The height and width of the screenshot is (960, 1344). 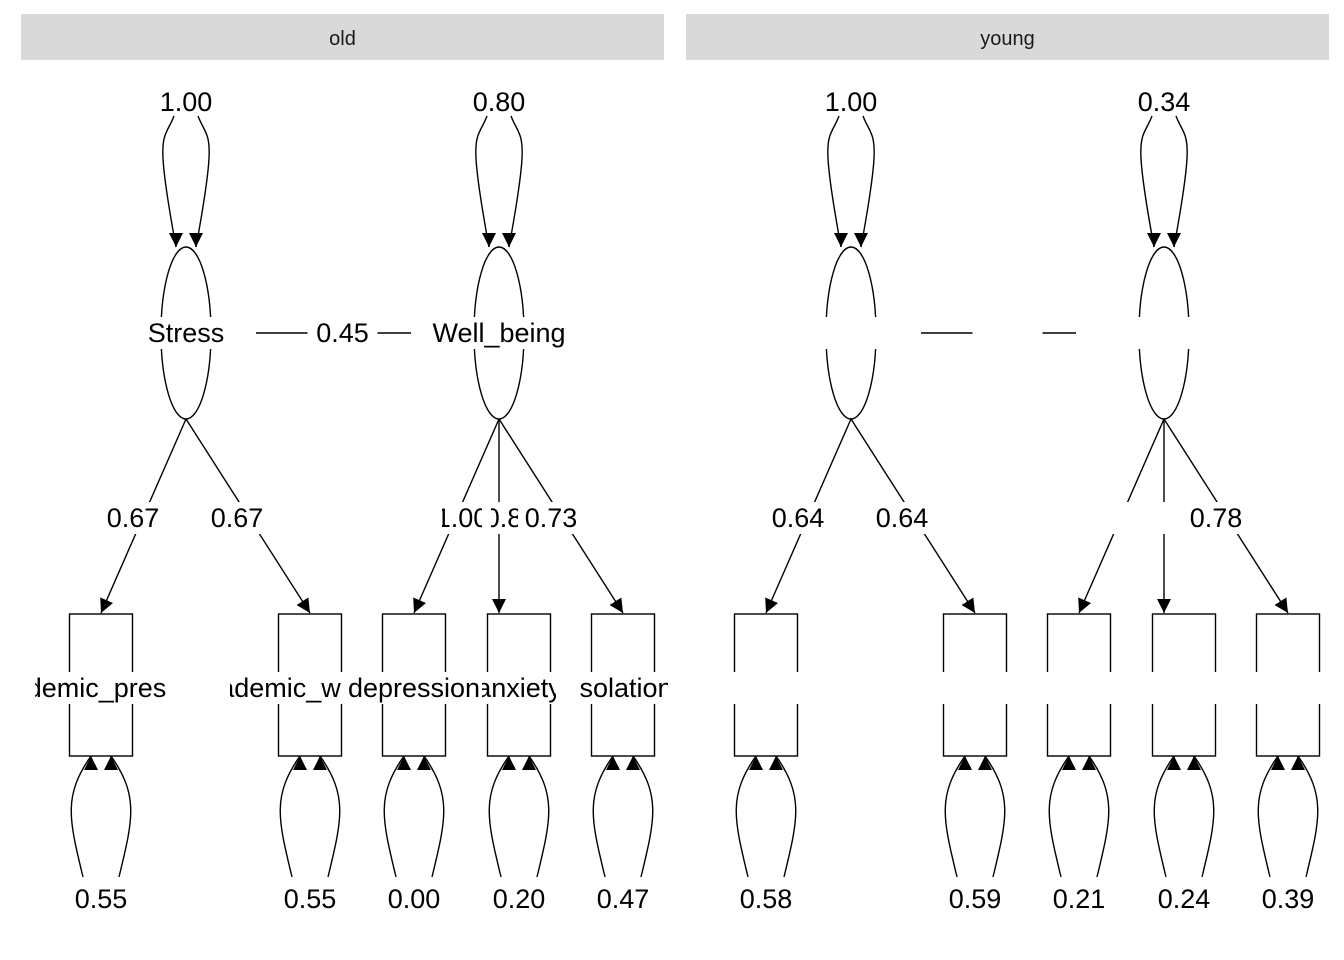 I want to click on residual-label: 0.21, so click(x=1079, y=899).